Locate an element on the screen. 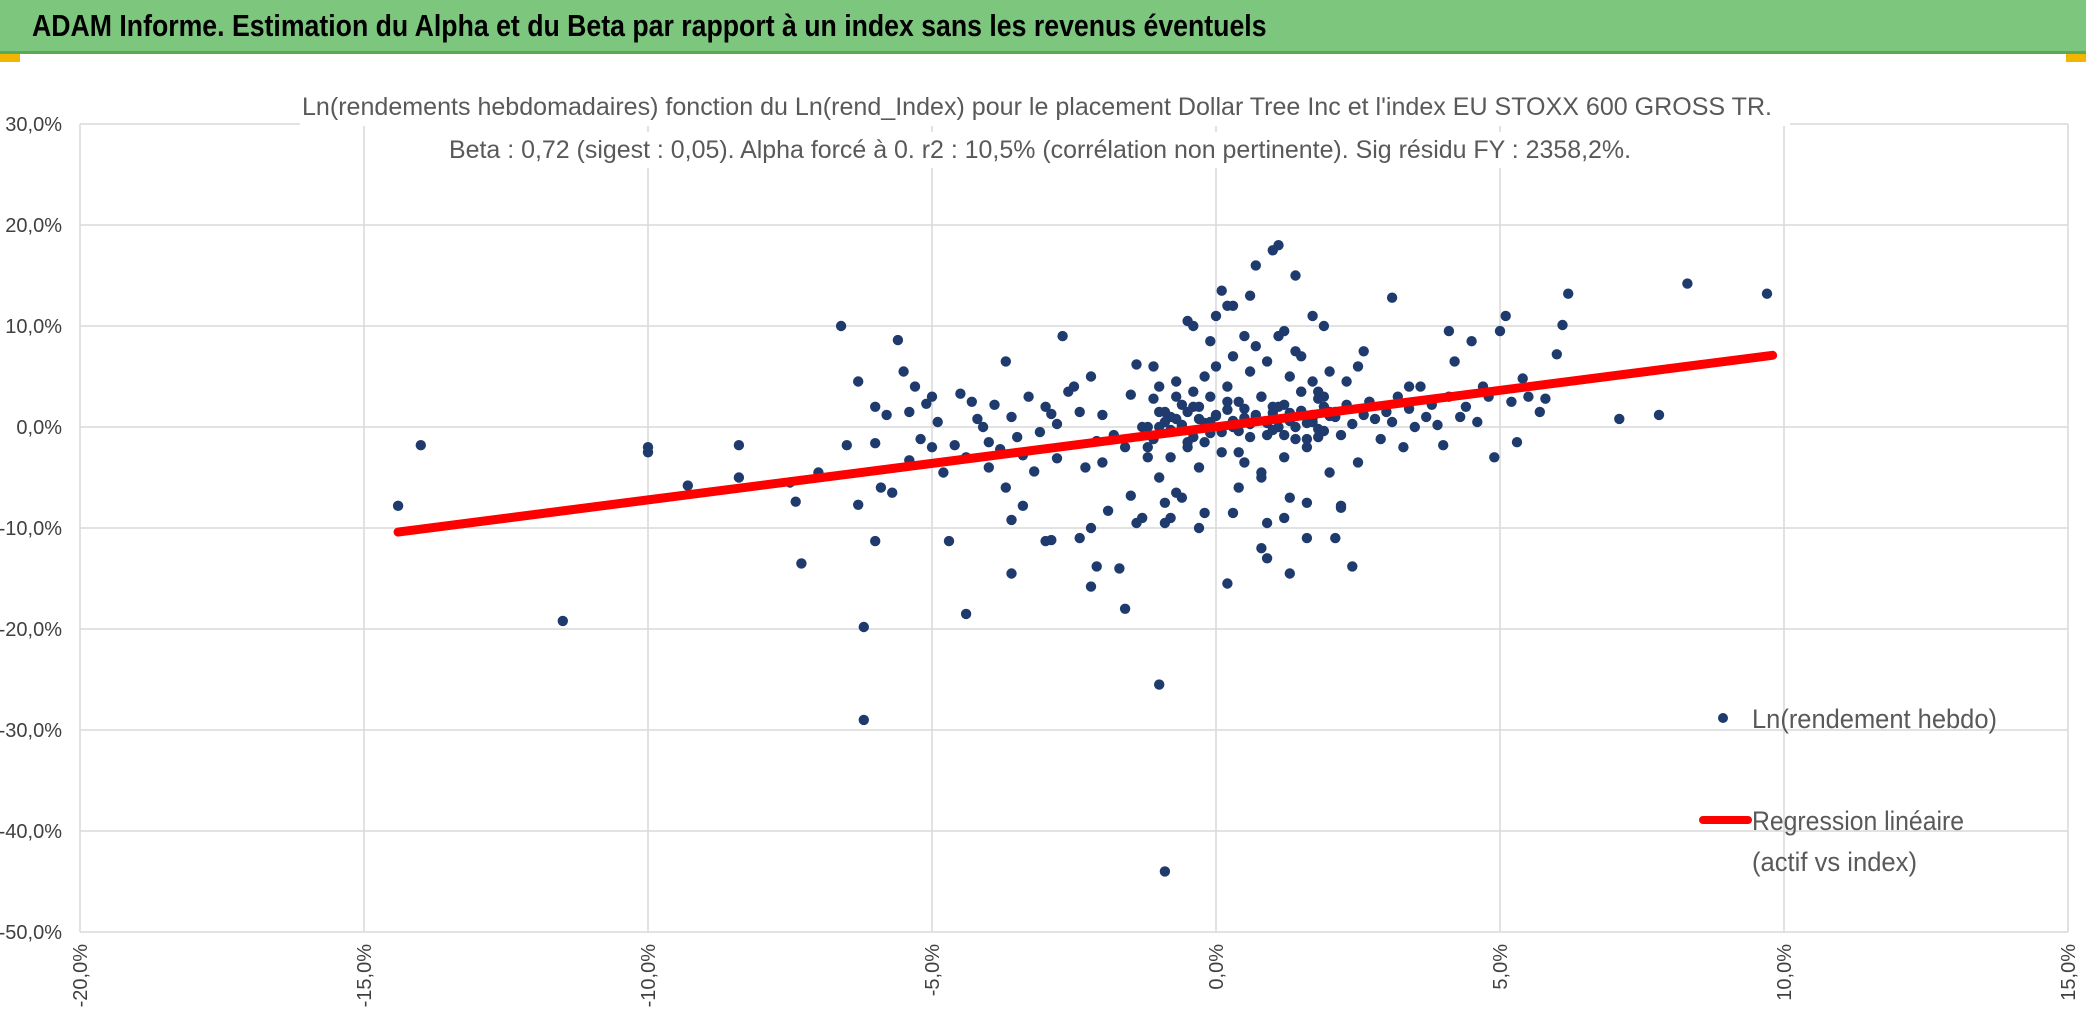  y-tick-label: -10,0% is located at coordinates (31, 529).